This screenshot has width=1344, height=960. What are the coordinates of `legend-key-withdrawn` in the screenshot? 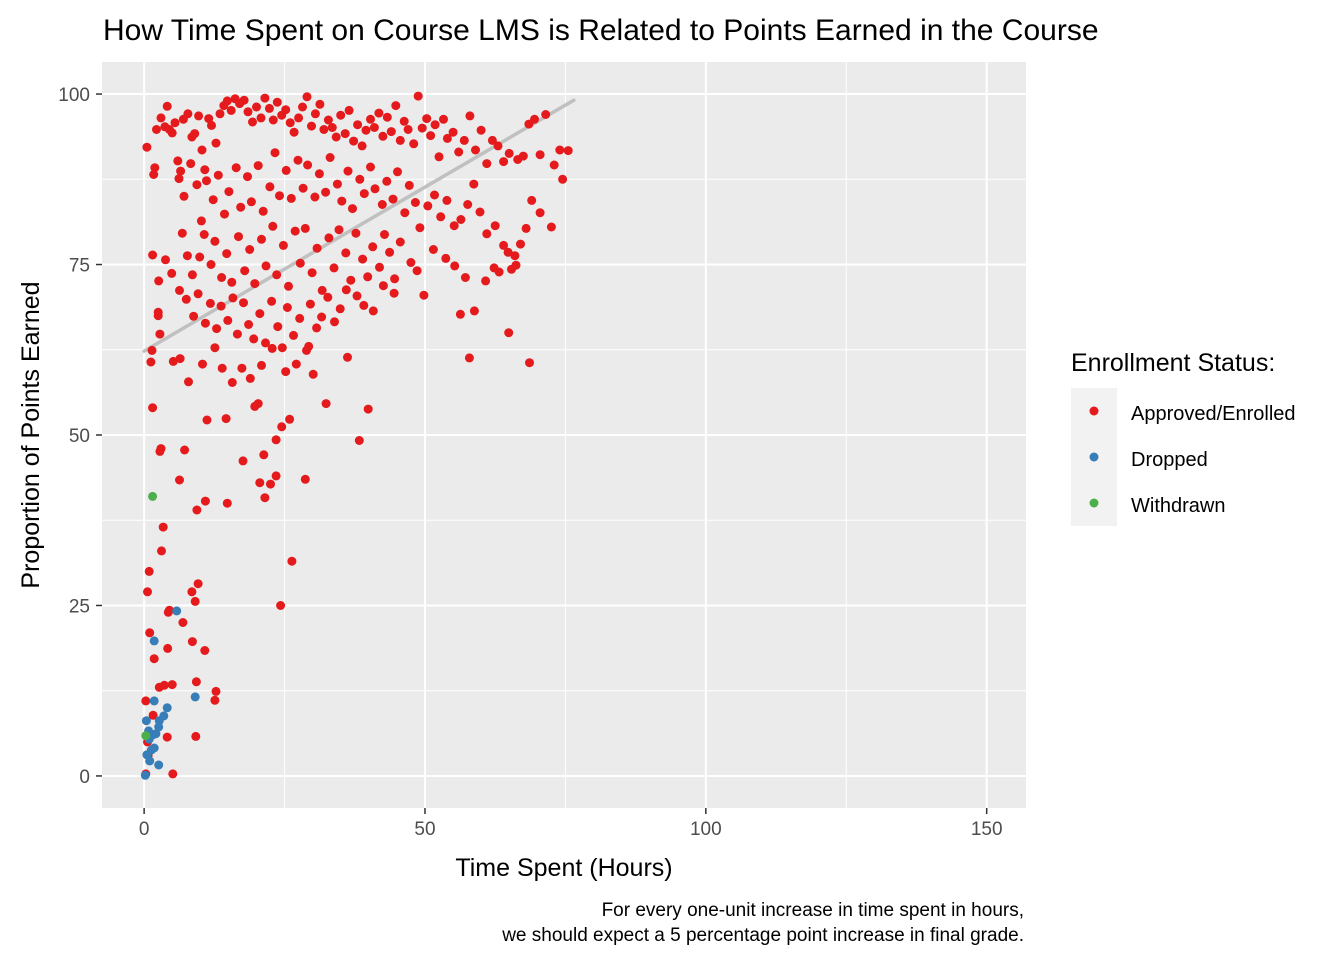 It's located at (1094, 503).